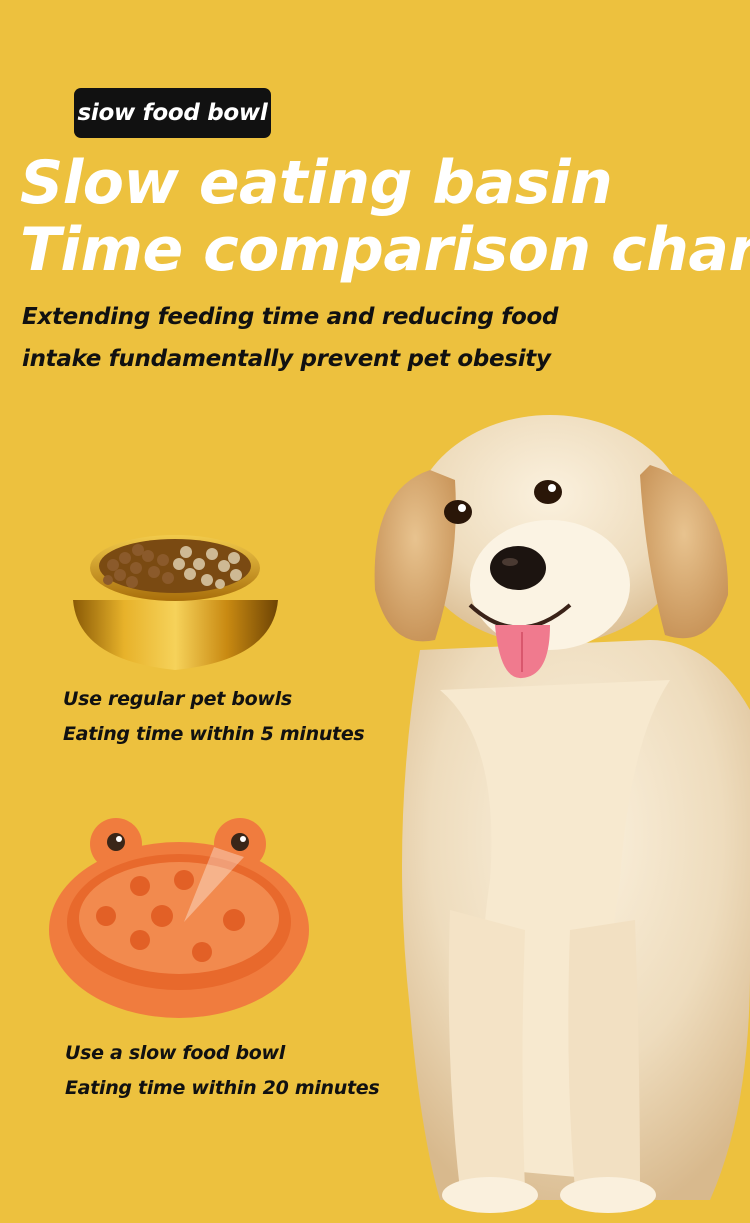 This screenshot has width=750, height=1223. What do you see at coordinates (175, 602) in the screenshot?
I see `regular-pet-bowl-image` at bounding box center [175, 602].